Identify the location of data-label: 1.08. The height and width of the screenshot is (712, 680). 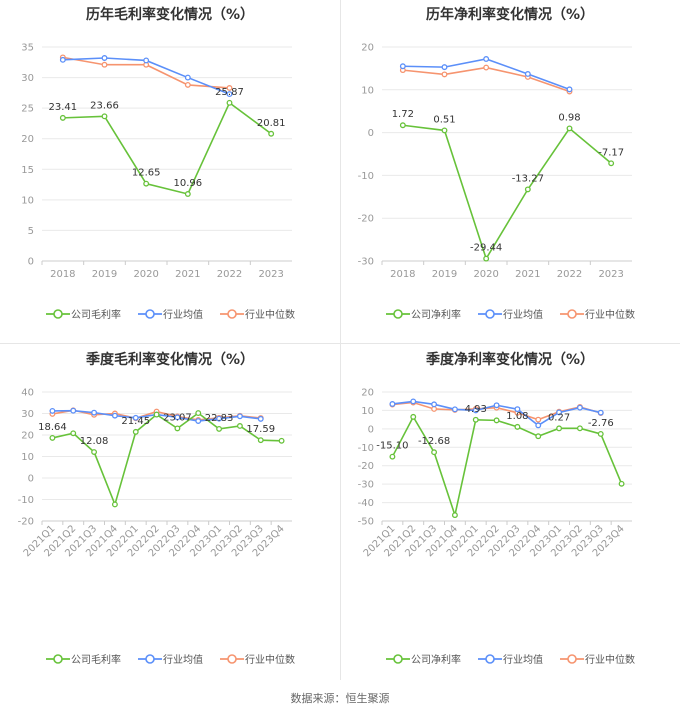
(517, 416).